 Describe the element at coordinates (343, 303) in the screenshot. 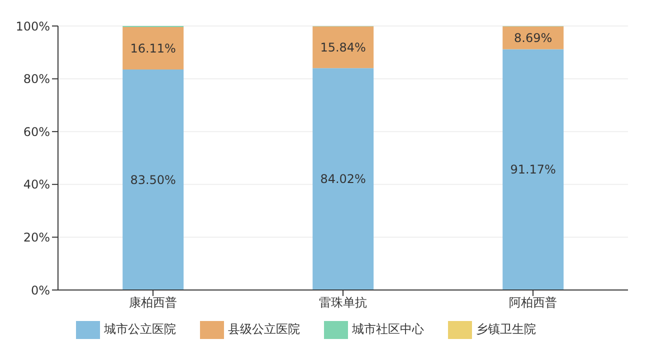

I see `x-tick-label: 雷珠单抗` at that location.